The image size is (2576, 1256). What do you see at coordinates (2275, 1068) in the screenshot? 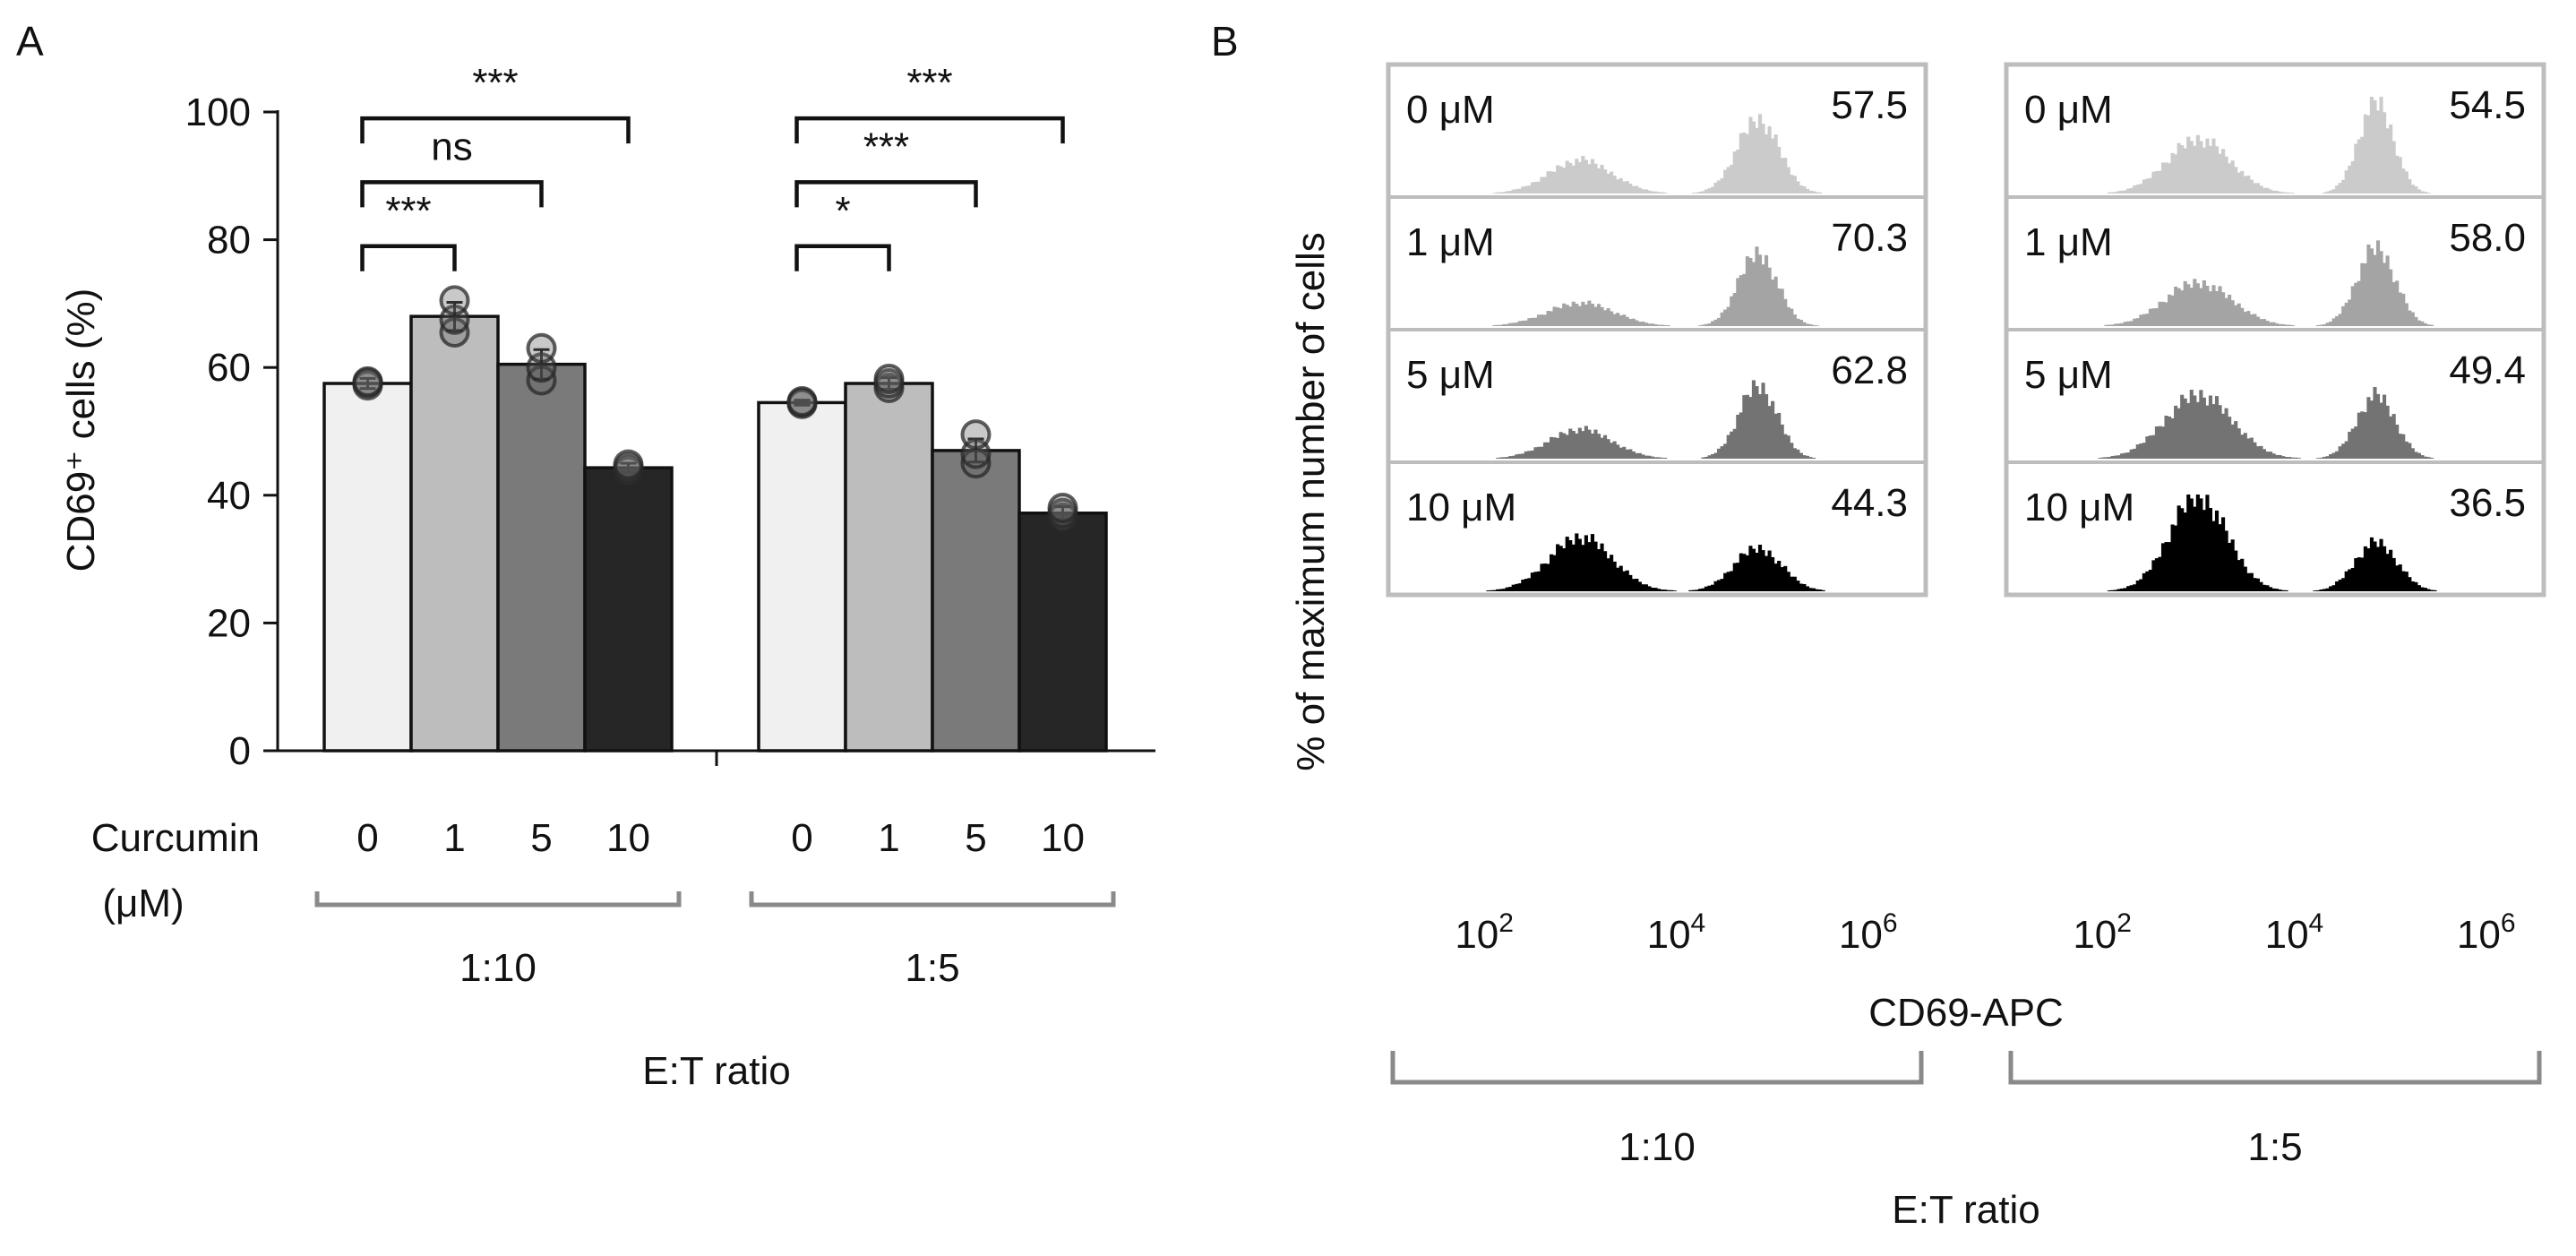
I see `ratio-bracket` at bounding box center [2275, 1068].